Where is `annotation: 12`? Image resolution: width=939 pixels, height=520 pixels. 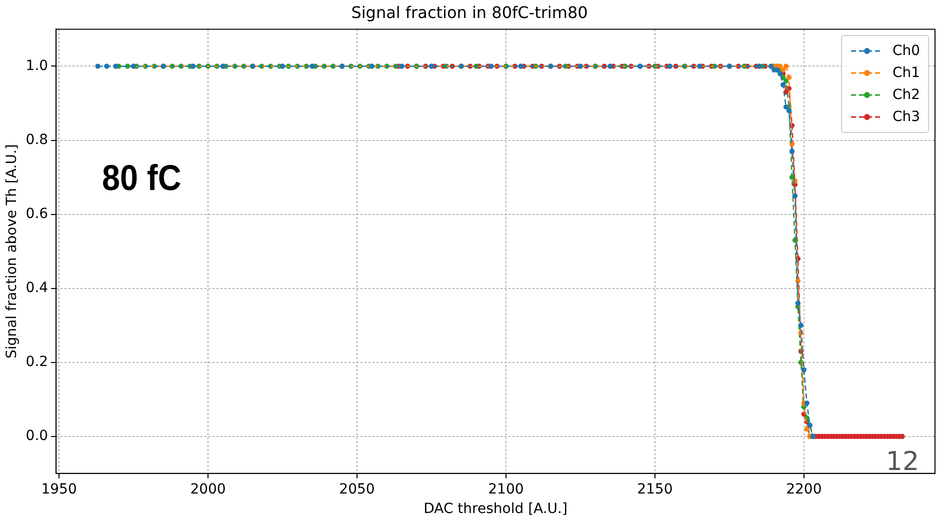
annotation: 12 is located at coordinates (902, 462).